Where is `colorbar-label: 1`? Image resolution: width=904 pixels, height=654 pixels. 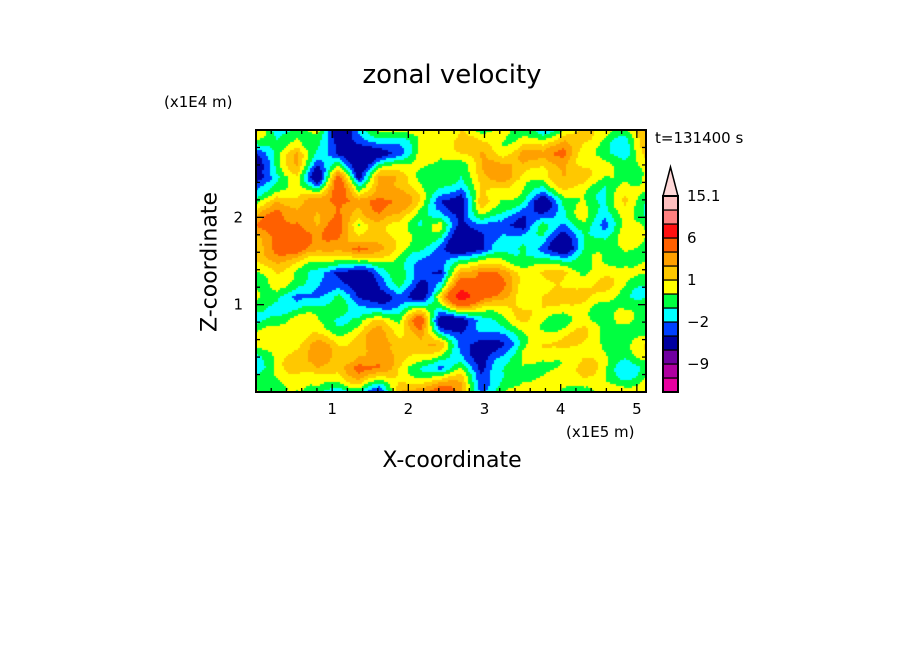
colorbar-label: 1 is located at coordinates (692, 280).